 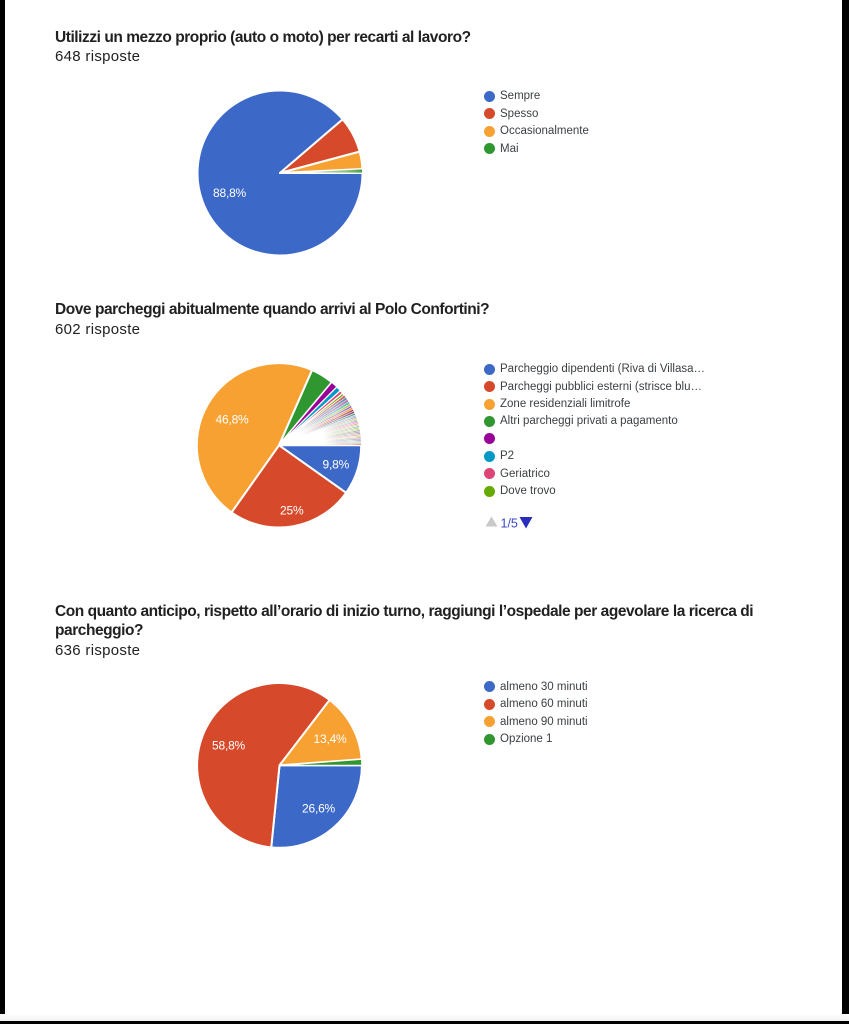 What do you see at coordinates (229, 746) in the screenshot?
I see `svg-text: 58,8%` at bounding box center [229, 746].